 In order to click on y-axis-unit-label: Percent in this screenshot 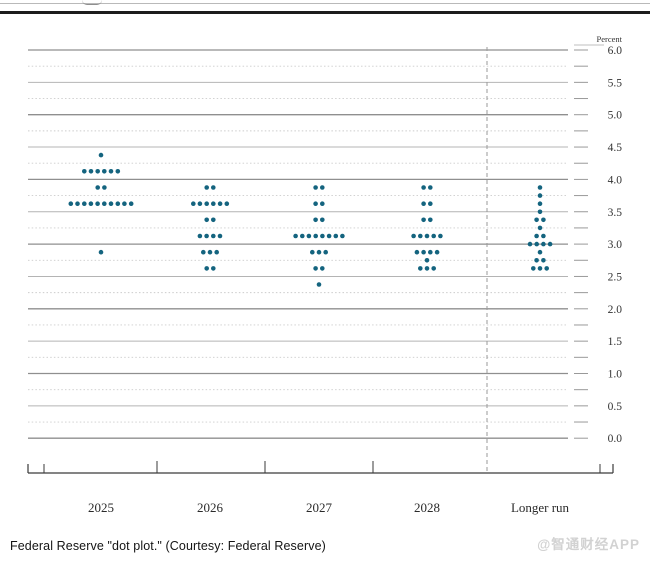, I will do `click(610, 39)`.